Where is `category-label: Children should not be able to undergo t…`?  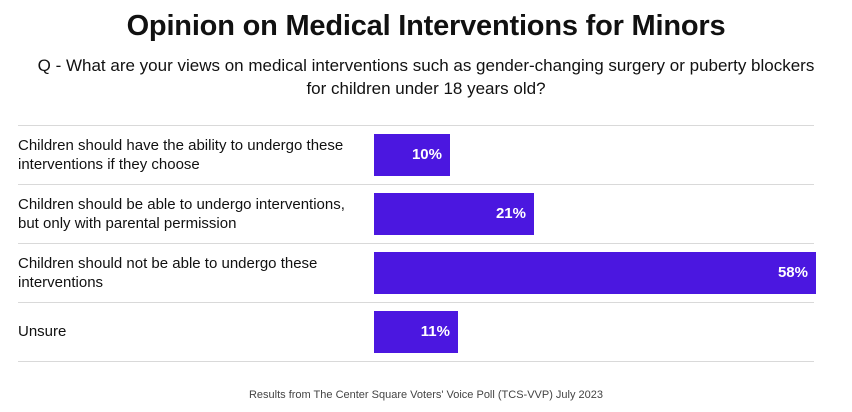 category-label: Children should not be able to undergo t… is located at coordinates (168, 272).